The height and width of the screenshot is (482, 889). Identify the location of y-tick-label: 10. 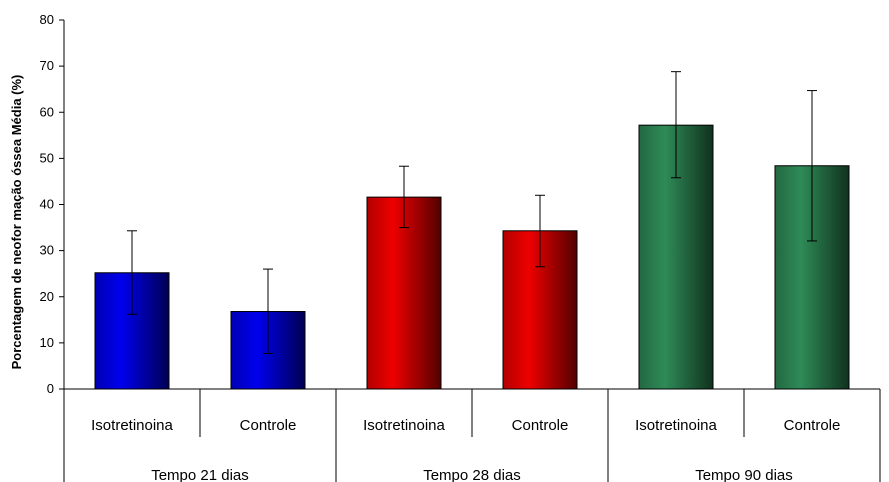
(47, 342).